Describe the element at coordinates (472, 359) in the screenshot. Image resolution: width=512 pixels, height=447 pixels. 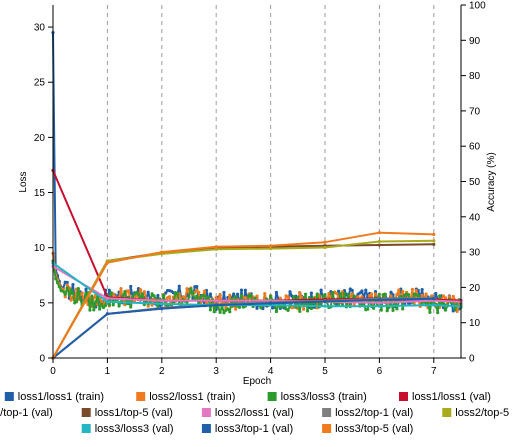
I see `y-right-tick-label: 0` at that location.